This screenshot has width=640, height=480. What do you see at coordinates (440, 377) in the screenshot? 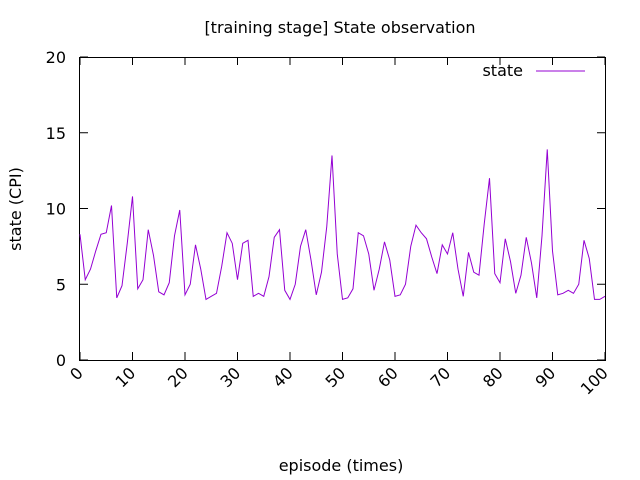
I see `x-tick-label: 70` at bounding box center [440, 377].